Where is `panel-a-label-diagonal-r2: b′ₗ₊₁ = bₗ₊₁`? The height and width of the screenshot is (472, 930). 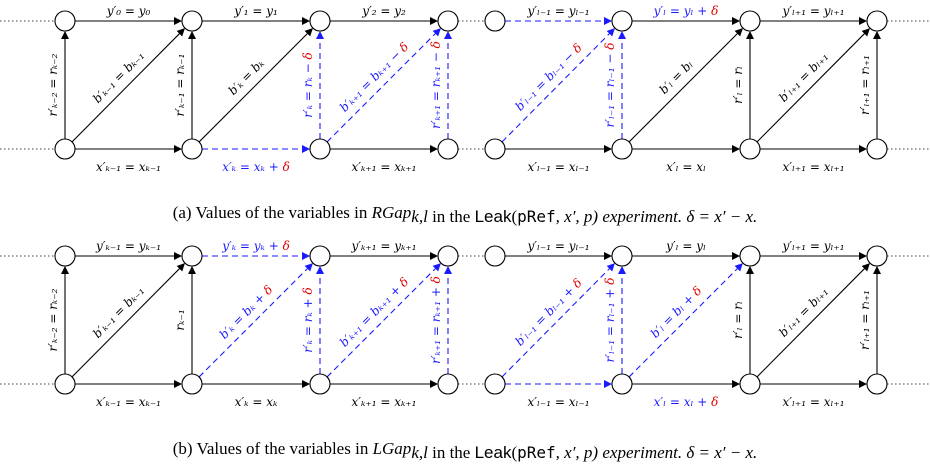 panel-a-label-diagonal-r2: b′ₗ₊₁ = bₗ₊₁ is located at coordinates (803, 77).